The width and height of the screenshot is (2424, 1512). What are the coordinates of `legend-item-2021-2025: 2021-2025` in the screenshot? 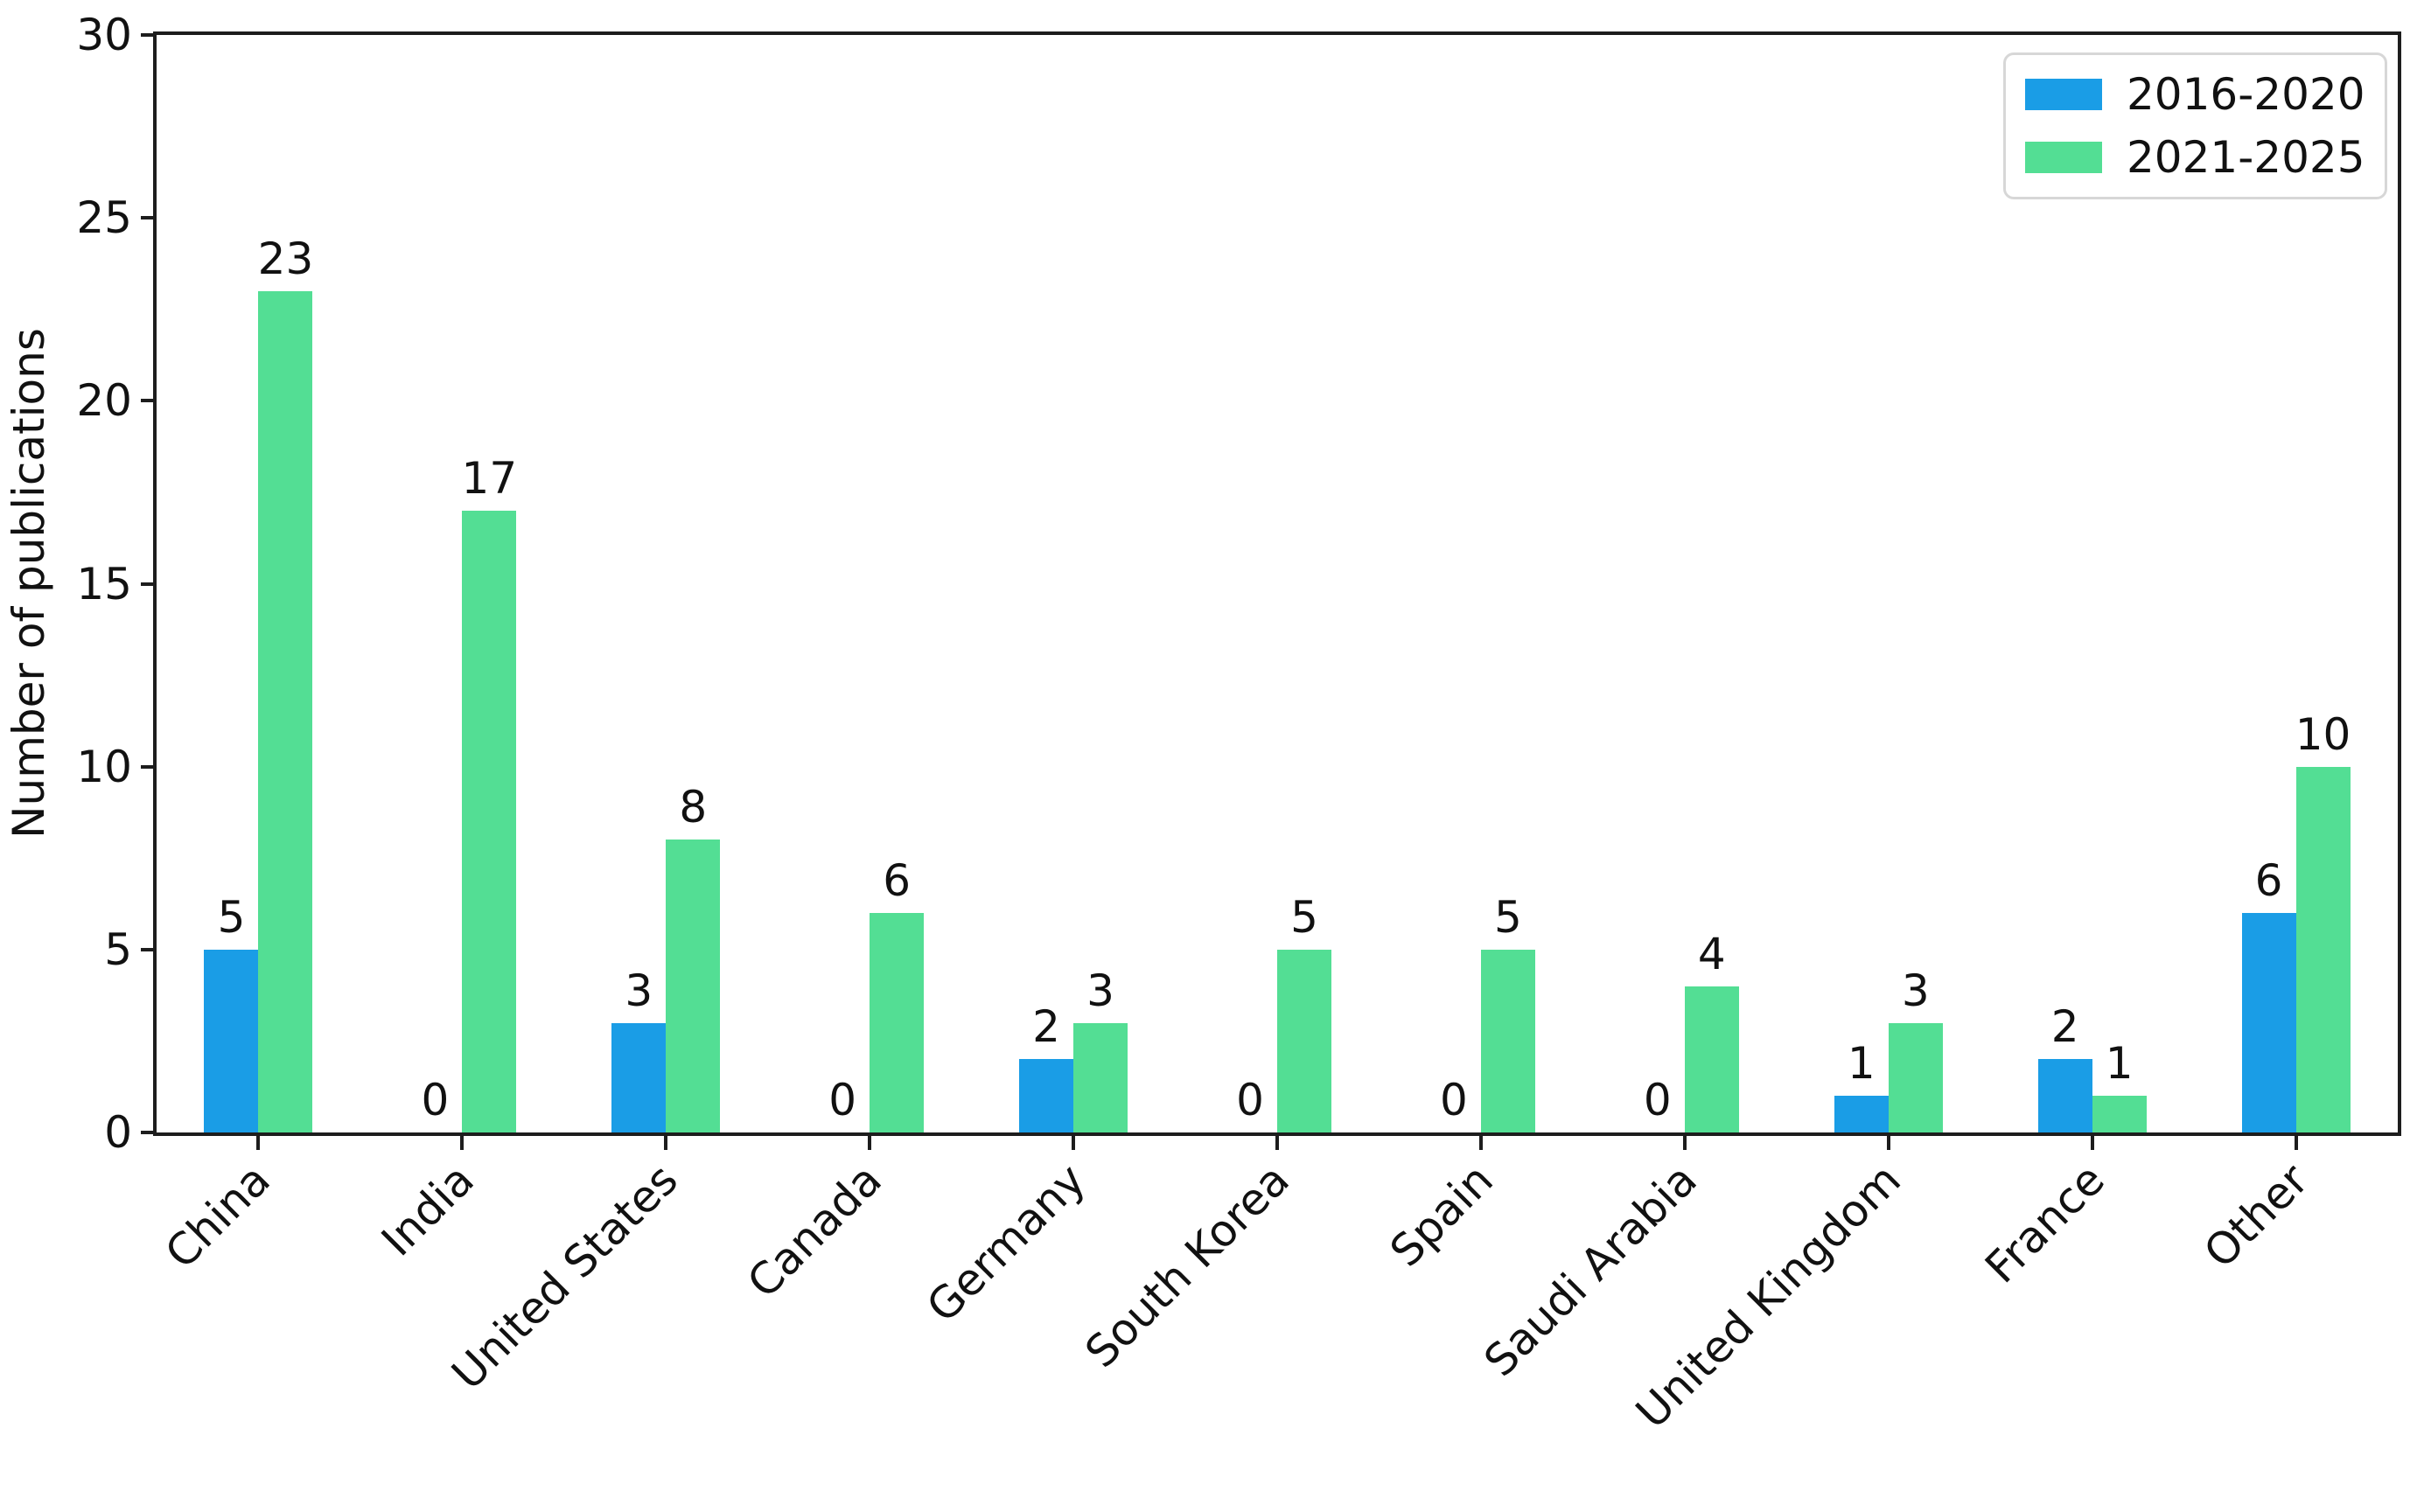 It's located at (2195, 158).